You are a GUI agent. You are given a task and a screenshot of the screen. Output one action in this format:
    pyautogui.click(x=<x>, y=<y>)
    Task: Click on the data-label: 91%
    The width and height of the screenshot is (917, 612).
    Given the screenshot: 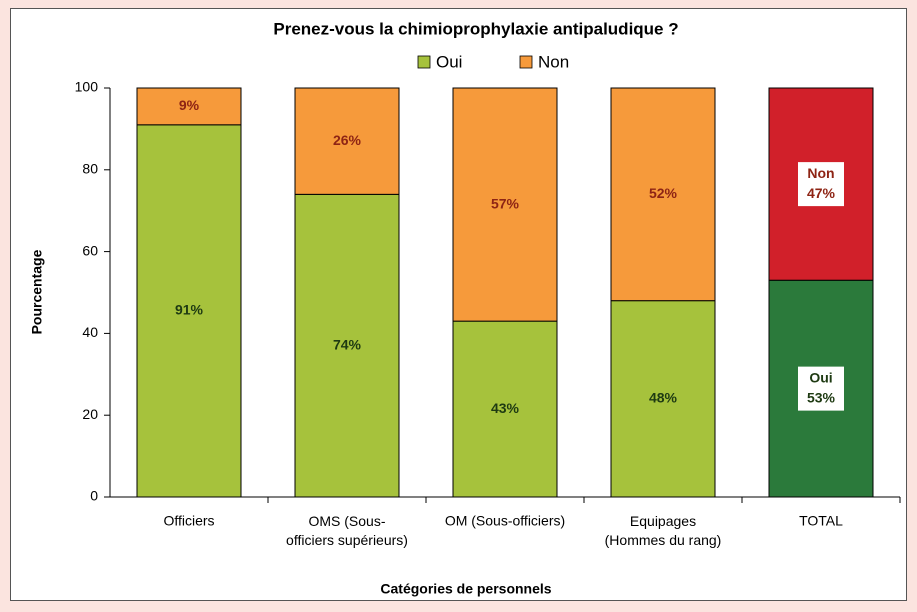 What is the action you would take?
    pyautogui.click(x=189, y=310)
    